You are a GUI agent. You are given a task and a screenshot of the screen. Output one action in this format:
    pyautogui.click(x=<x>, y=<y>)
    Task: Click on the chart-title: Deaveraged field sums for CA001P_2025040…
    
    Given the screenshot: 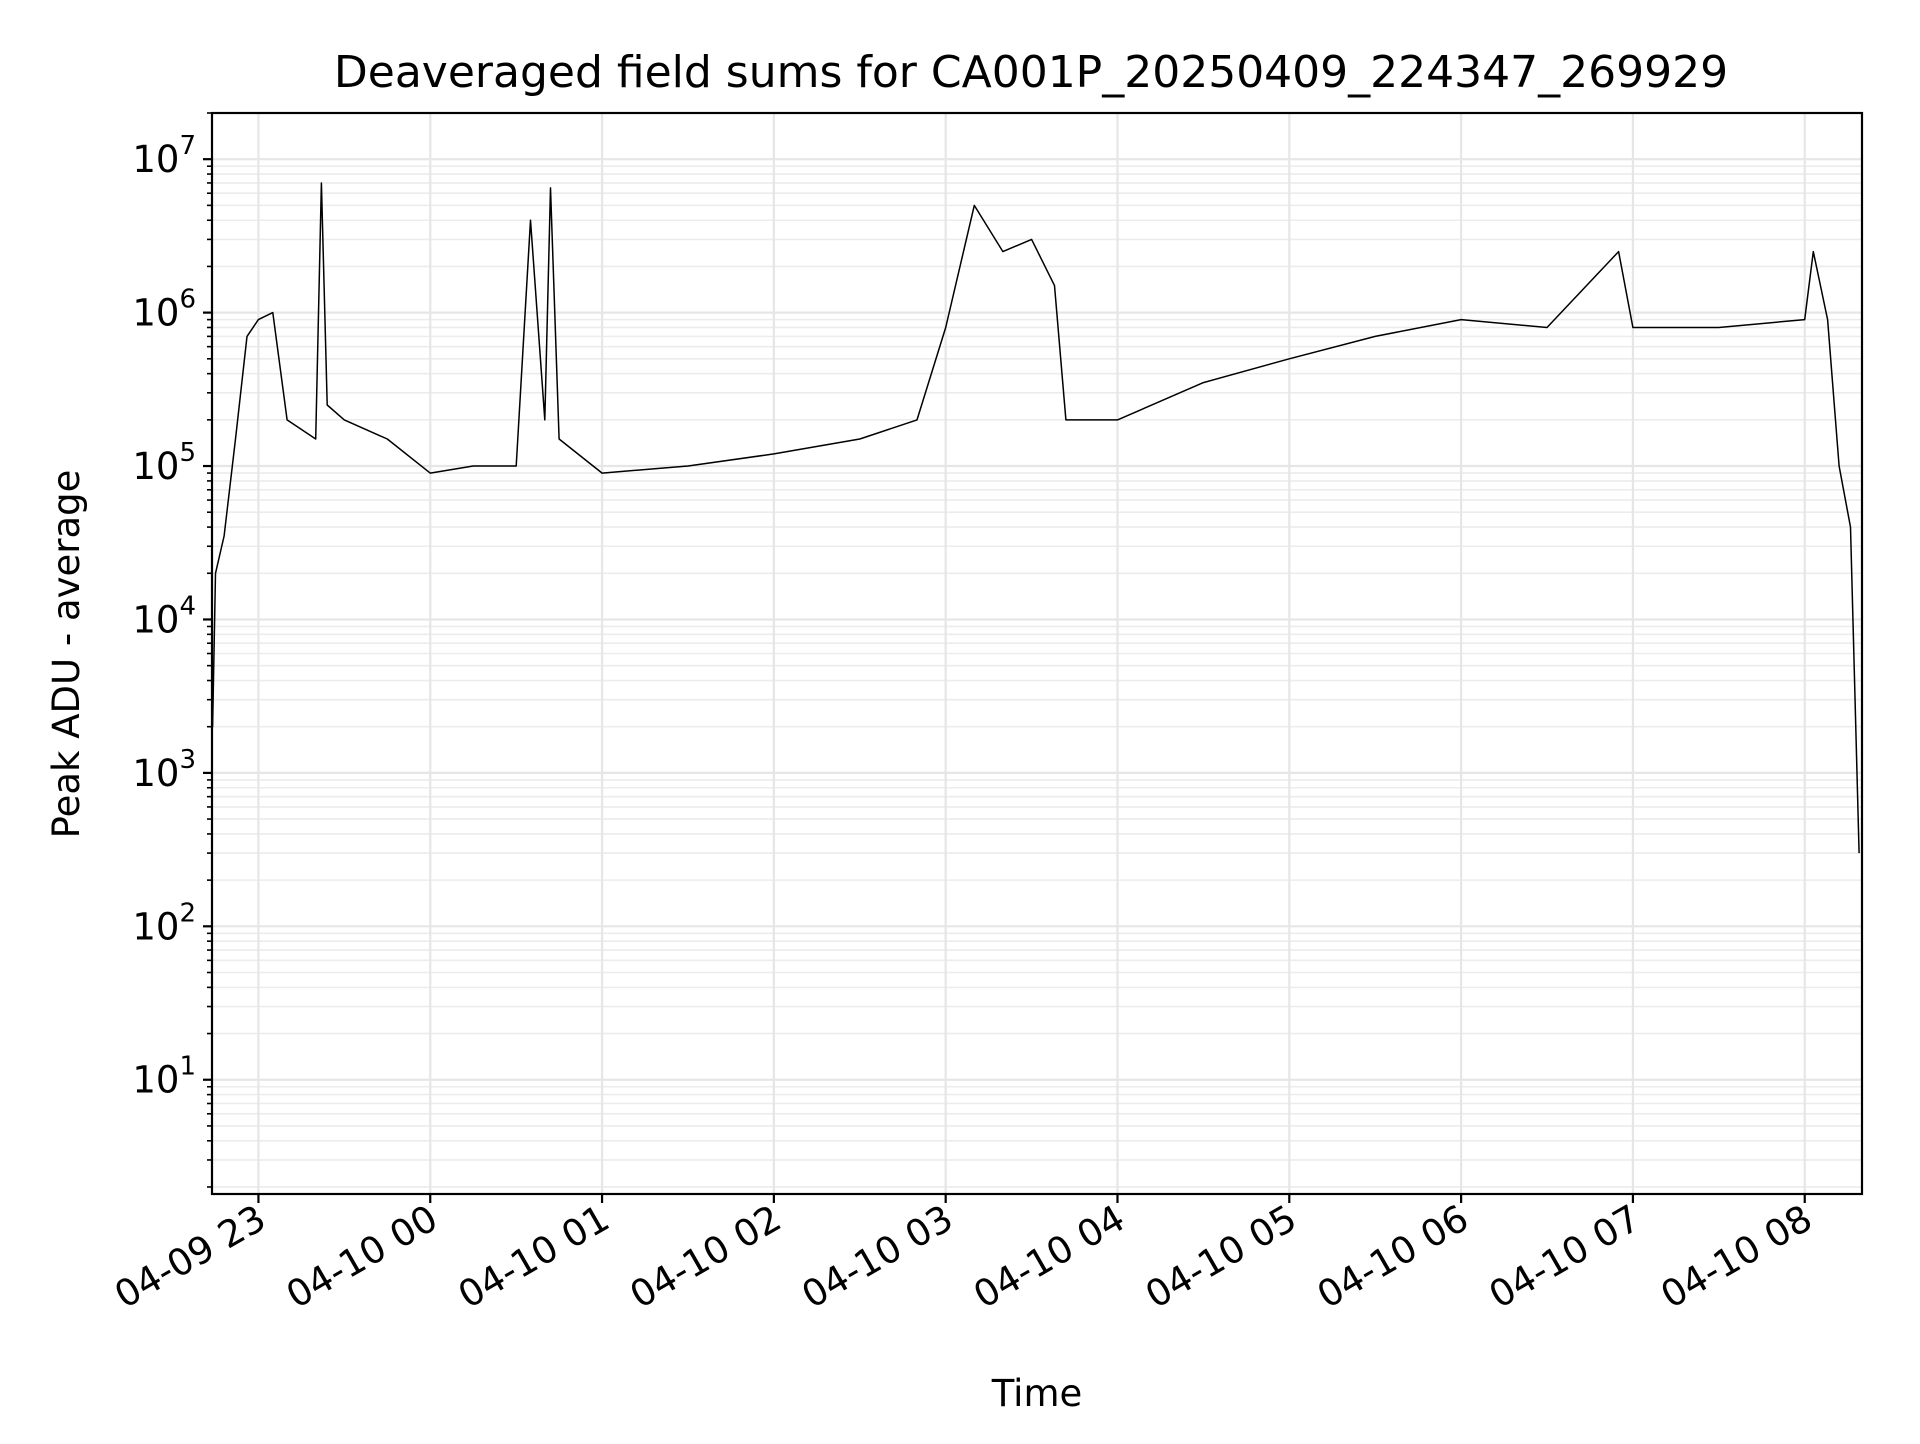 What is the action you would take?
    pyautogui.click(x=1031, y=72)
    